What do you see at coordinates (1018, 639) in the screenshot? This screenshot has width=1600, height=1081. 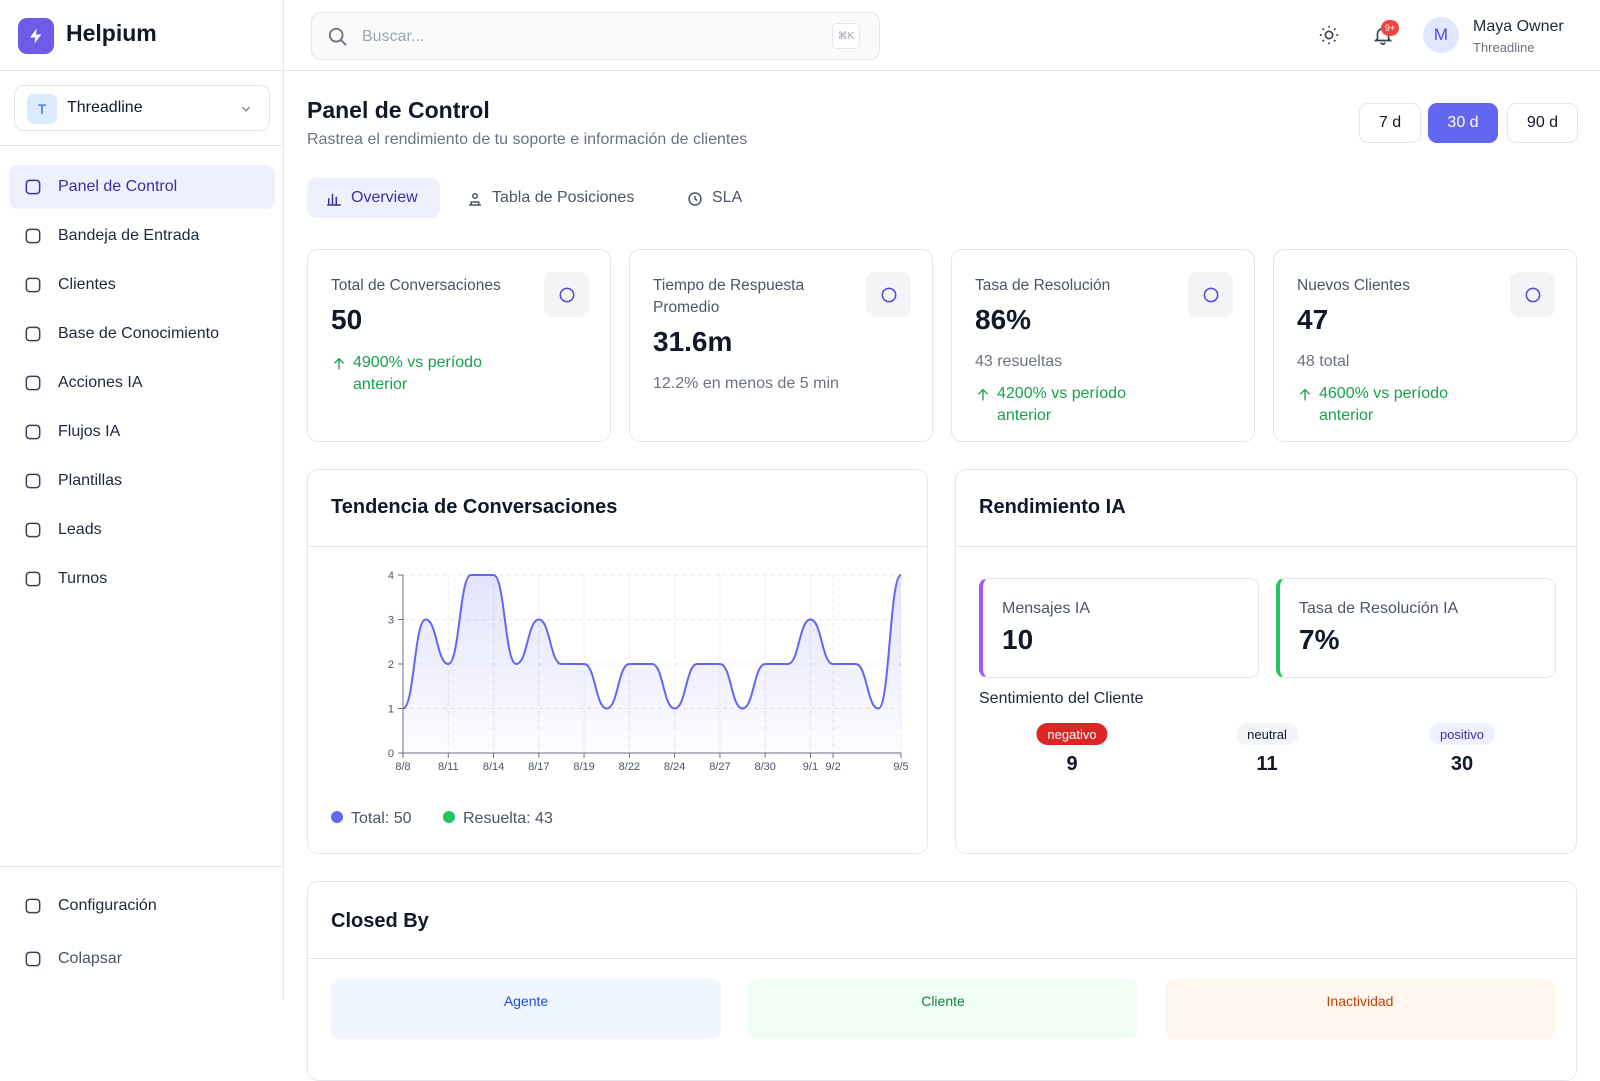 I see `metric-value: 10` at bounding box center [1018, 639].